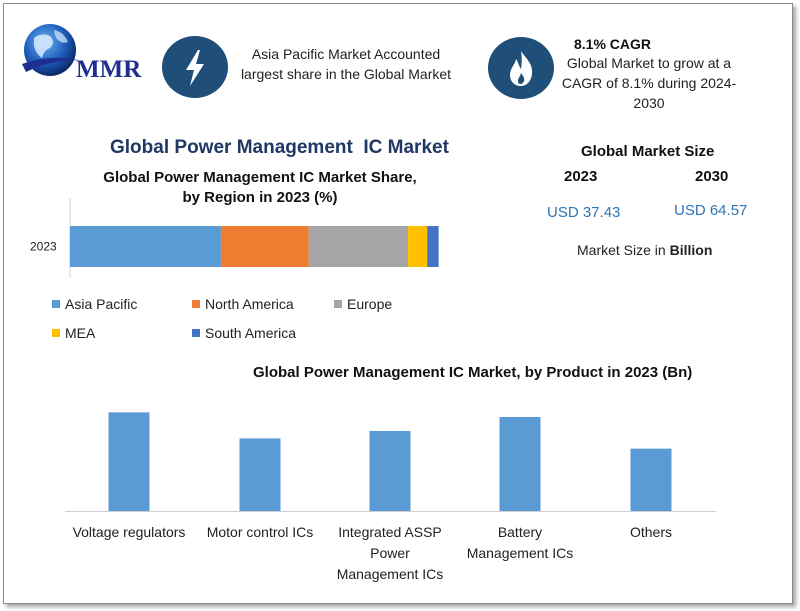 The image size is (800, 611). Describe the element at coordinates (711, 210) in the screenshot. I see `market-size-value-end: USD 64.57` at that location.